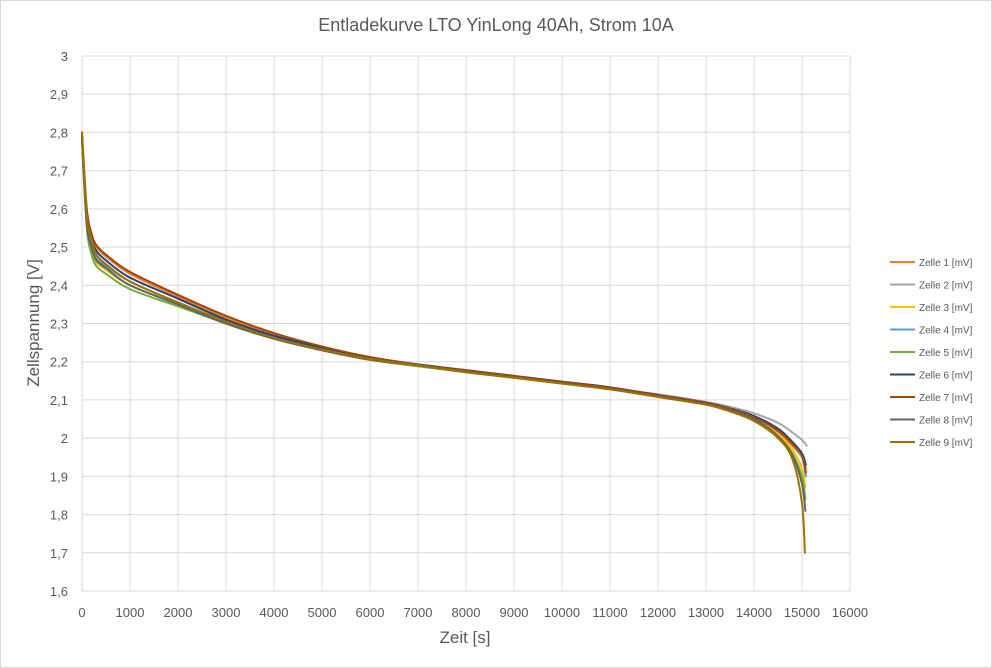 This screenshot has height=668, width=992. I want to click on y-tick-label: 2,1, so click(59, 400).